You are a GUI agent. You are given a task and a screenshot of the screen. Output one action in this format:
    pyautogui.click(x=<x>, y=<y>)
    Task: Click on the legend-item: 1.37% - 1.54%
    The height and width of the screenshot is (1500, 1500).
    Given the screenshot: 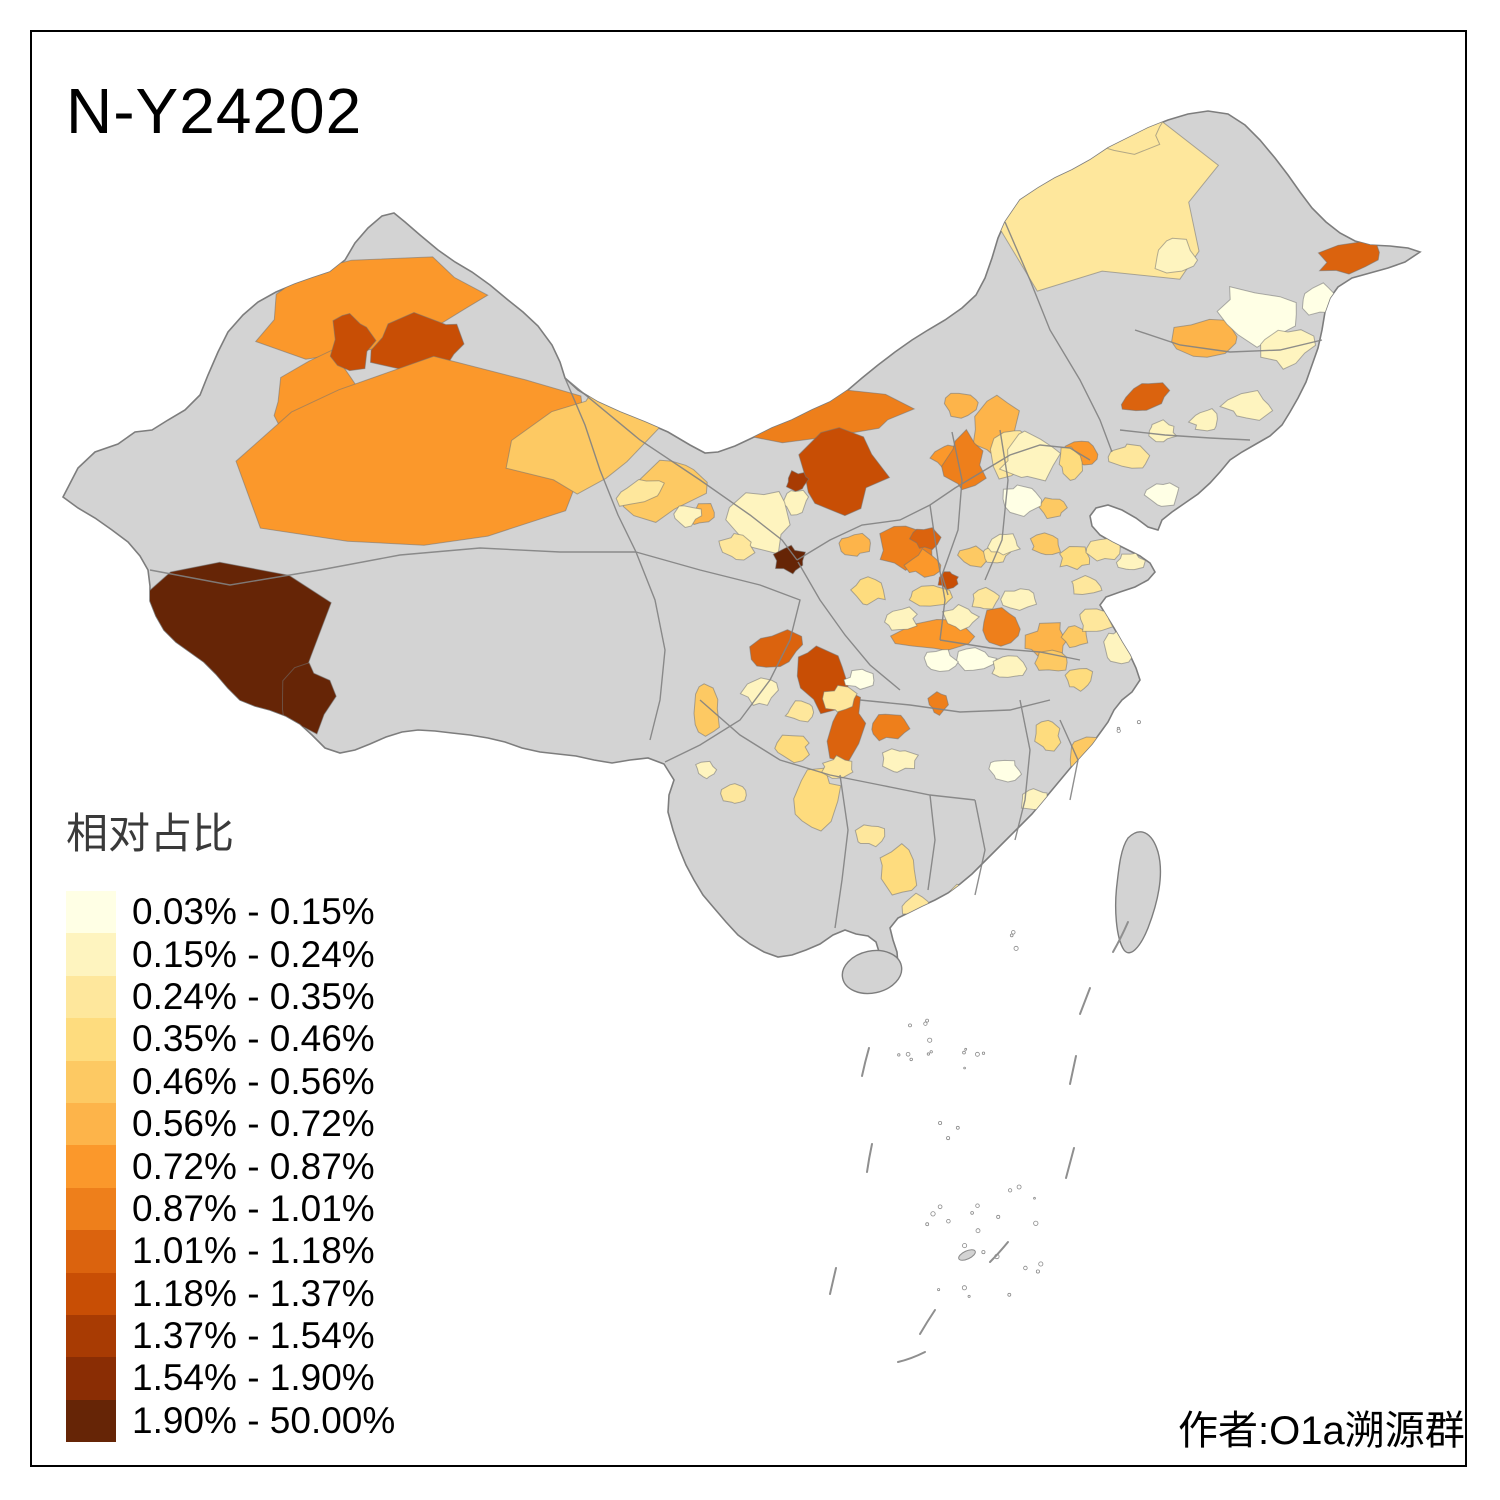 What is the action you would take?
    pyautogui.click(x=230, y=1336)
    